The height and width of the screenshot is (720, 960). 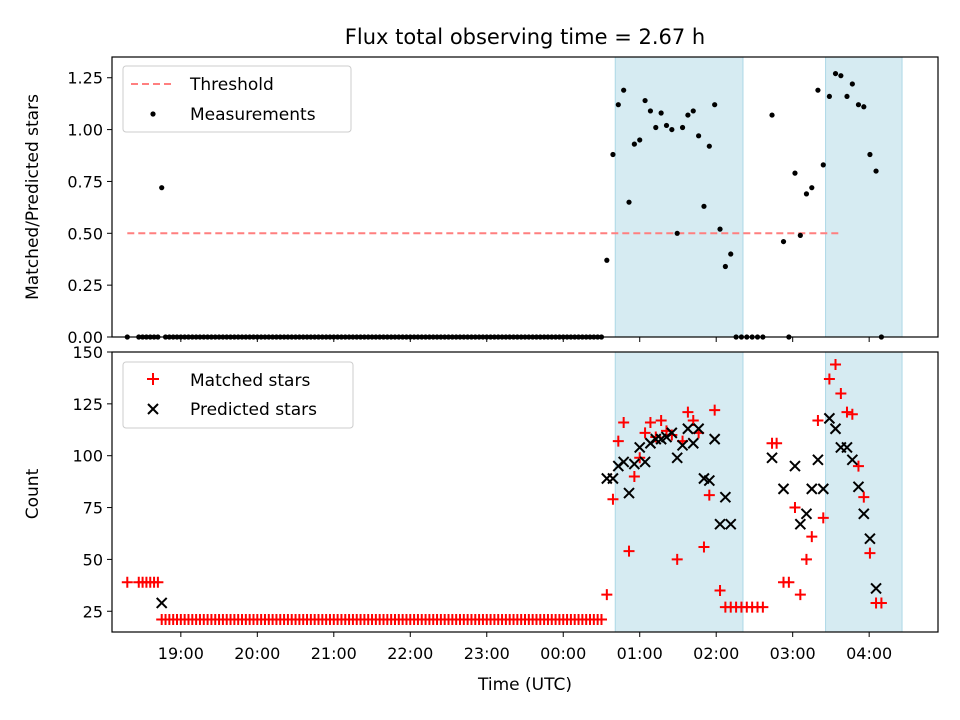 What do you see at coordinates (758, 197) in the screenshot?
I see `top-shaded-intervals` at bounding box center [758, 197].